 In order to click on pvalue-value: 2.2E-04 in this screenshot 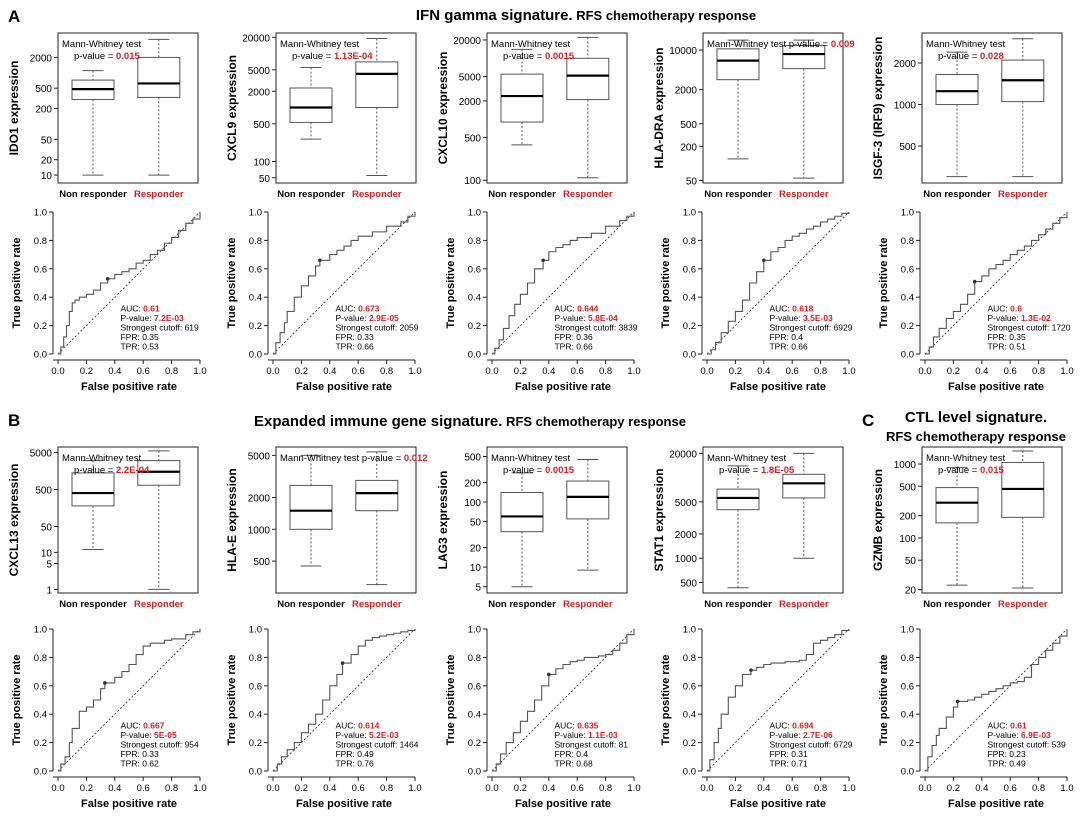, I will do `click(133, 470)`.